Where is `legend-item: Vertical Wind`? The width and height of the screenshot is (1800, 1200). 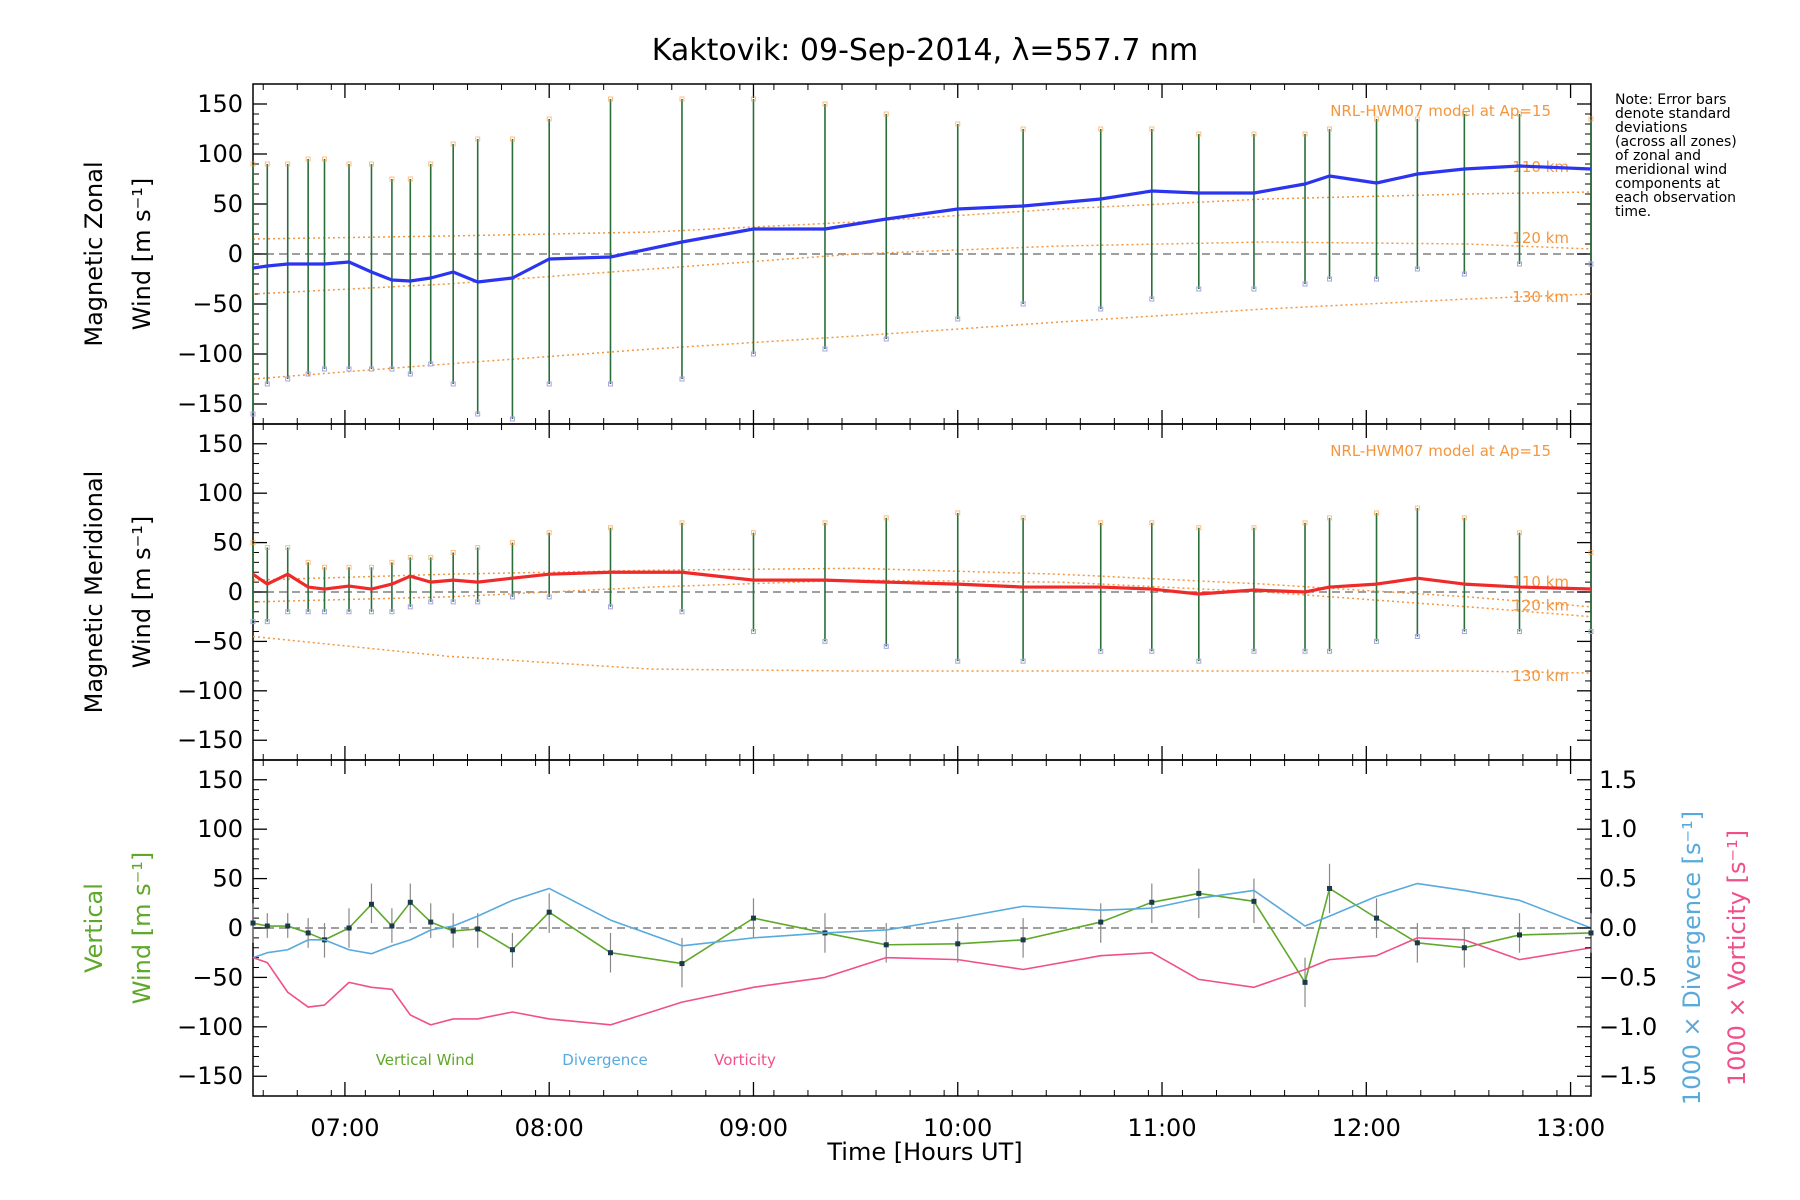 legend-item: Vertical Wind is located at coordinates (425, 1060).